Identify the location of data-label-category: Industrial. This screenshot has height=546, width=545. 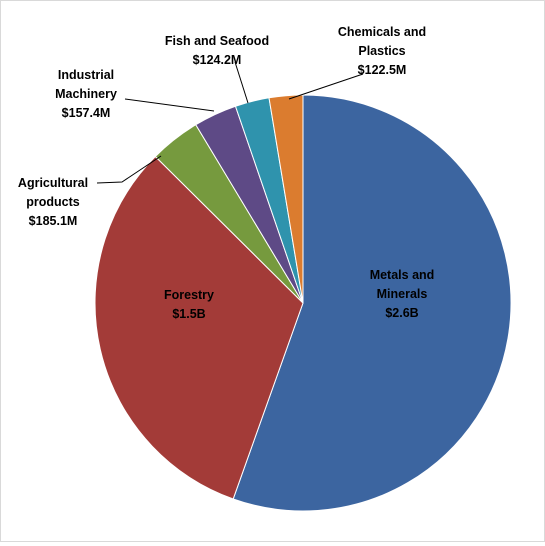
(86, 75).